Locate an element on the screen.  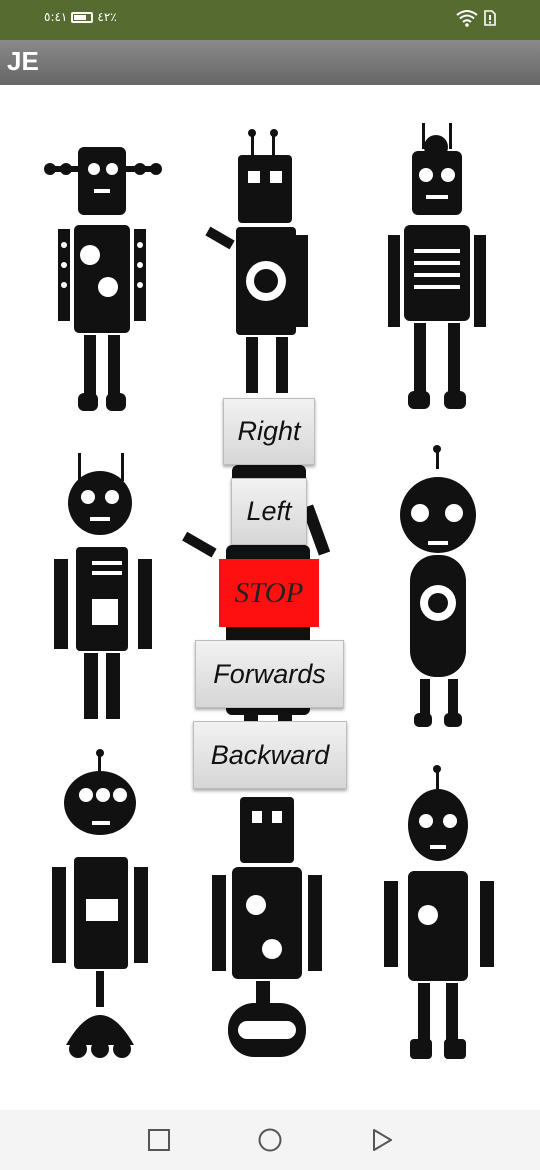
forwards-button: Forwards is located at coordinates (269, 674).